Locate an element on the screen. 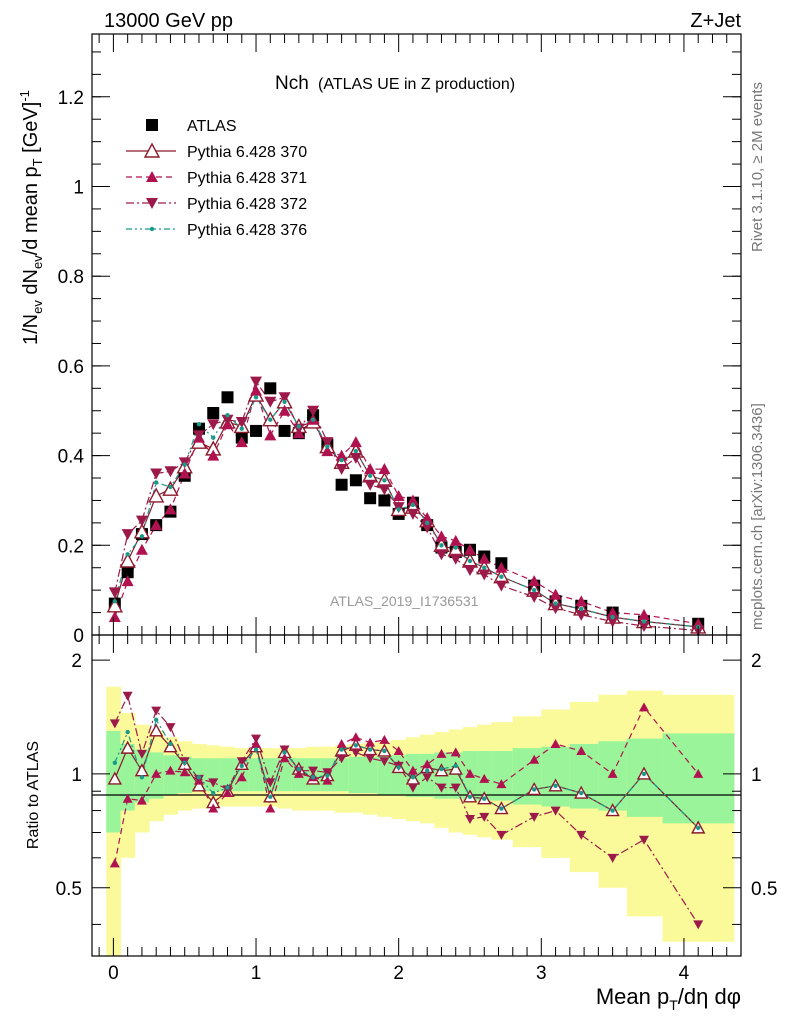  main-y-tick-label: 0.8 is located at coordinates (71, 277).